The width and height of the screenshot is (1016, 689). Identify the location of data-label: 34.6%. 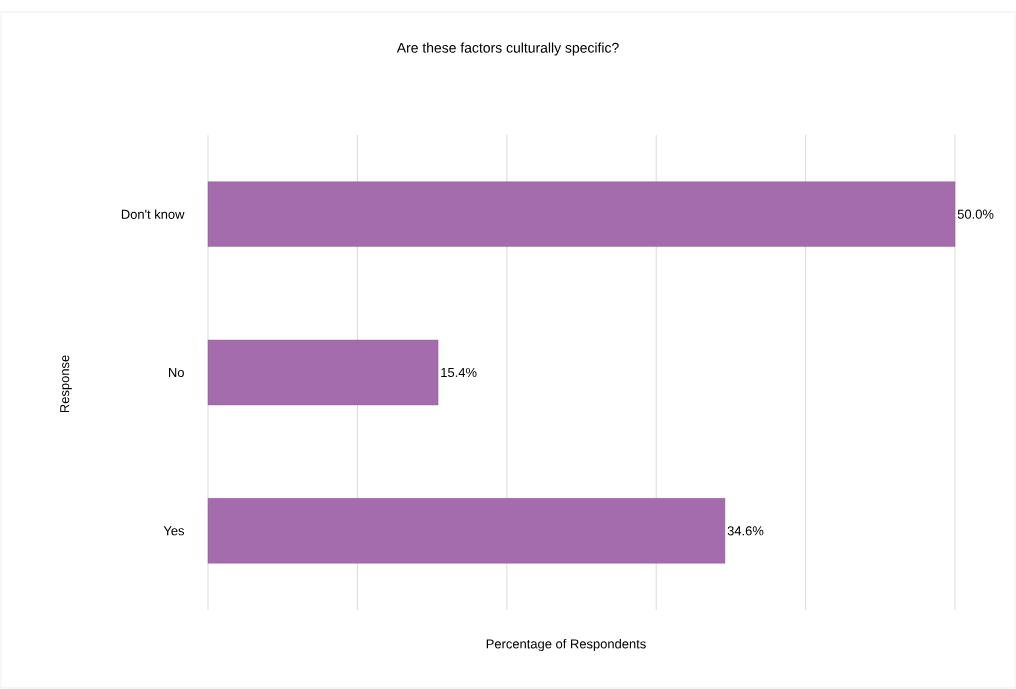
(745, 531).